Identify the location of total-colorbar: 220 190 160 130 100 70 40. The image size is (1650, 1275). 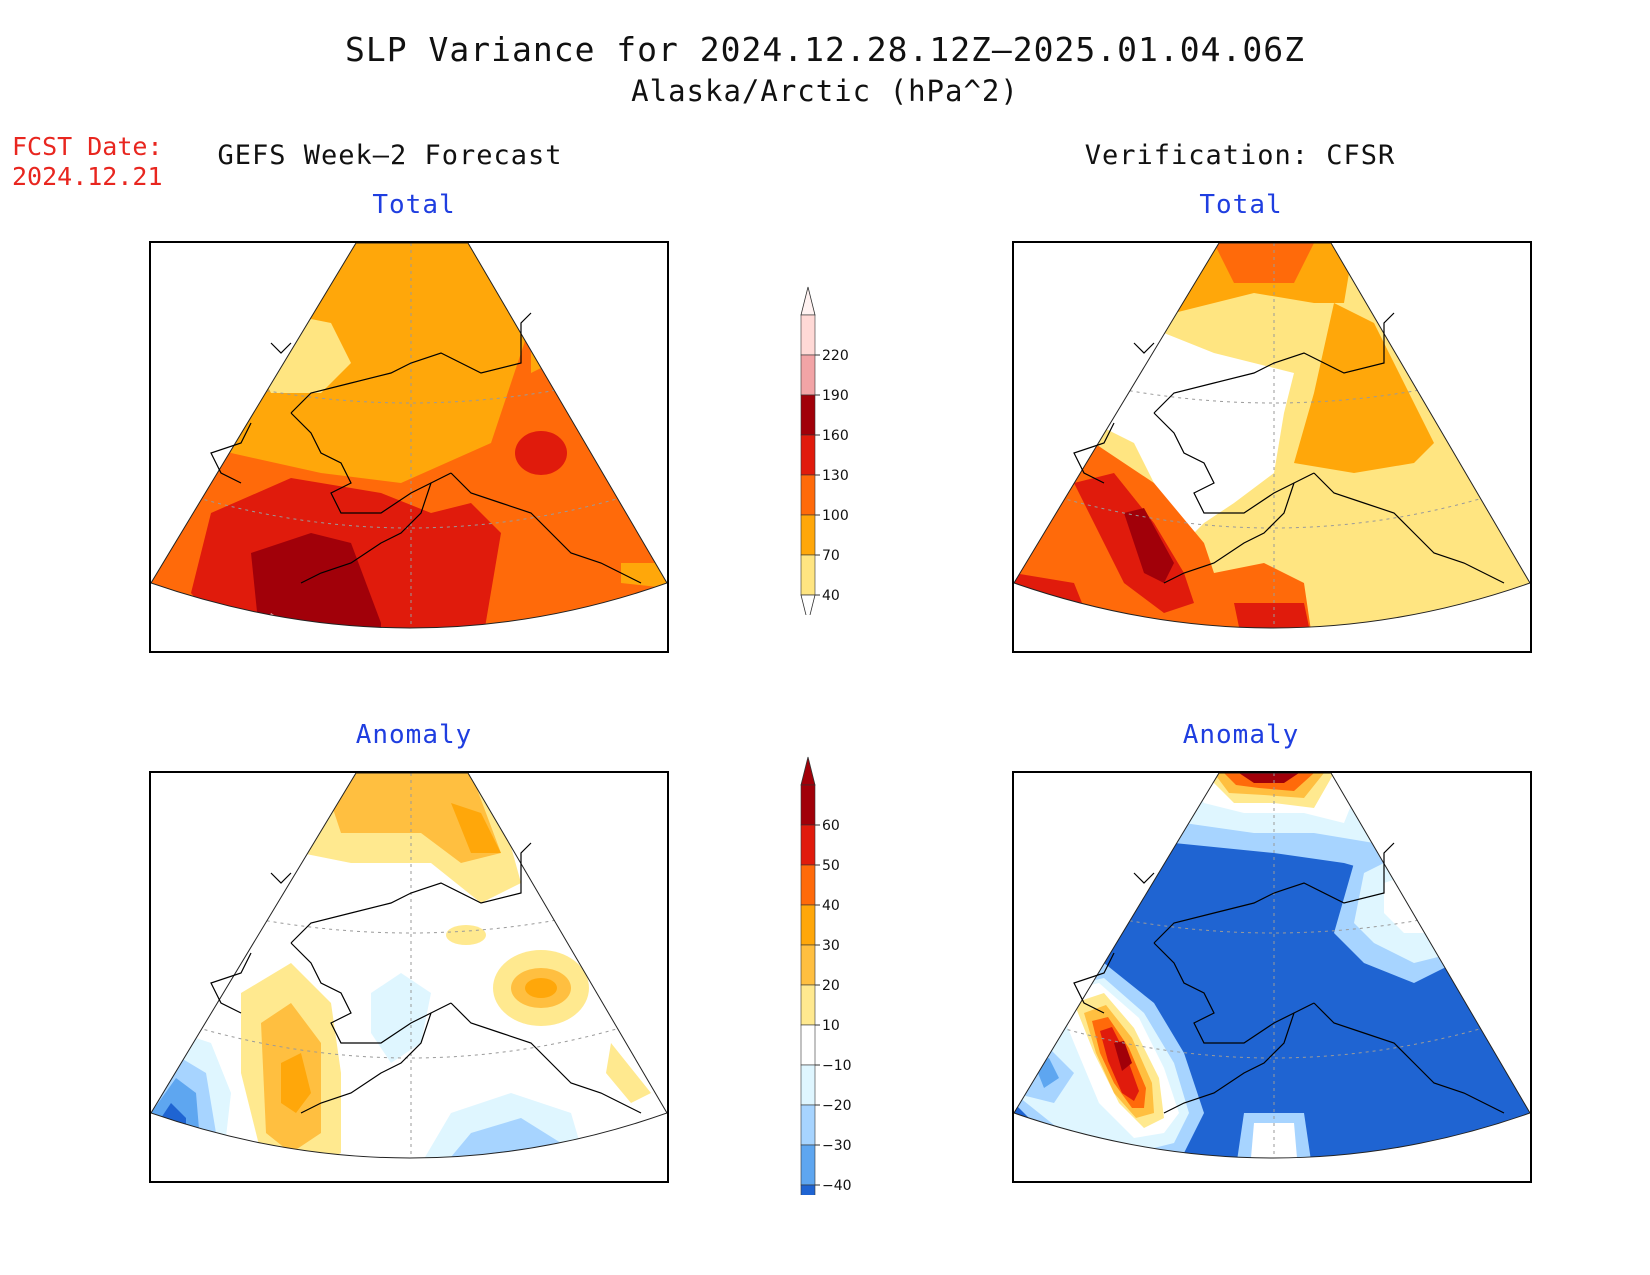
(835, 454).